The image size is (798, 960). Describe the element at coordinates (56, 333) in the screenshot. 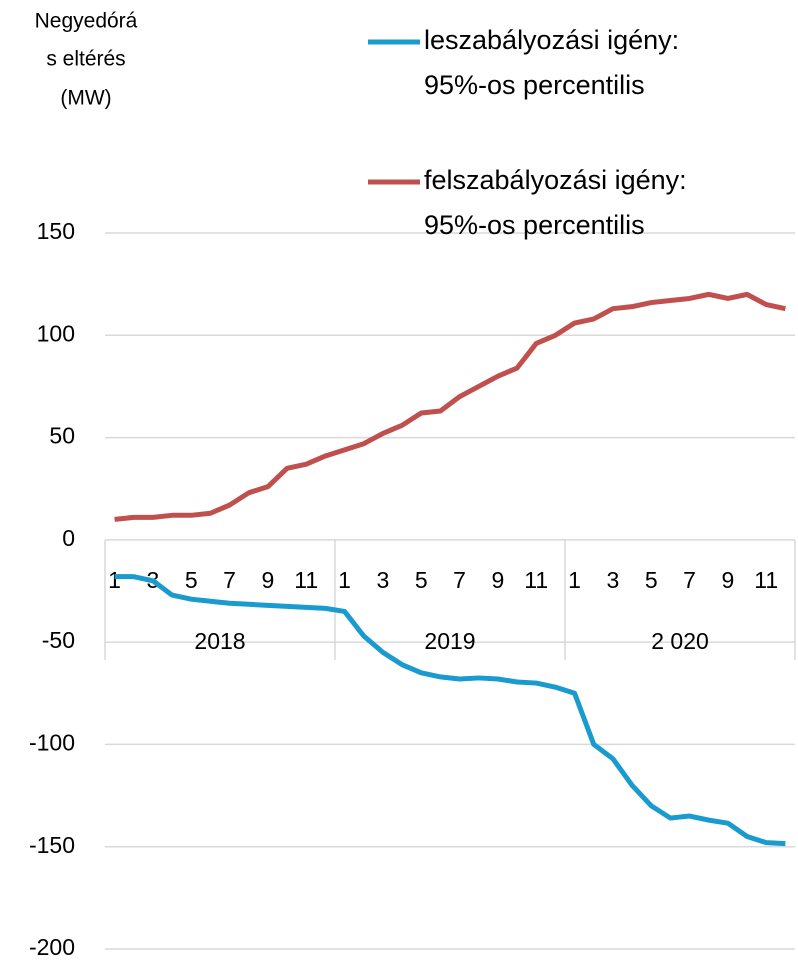

I see `y-tick-label: 100` at that location.